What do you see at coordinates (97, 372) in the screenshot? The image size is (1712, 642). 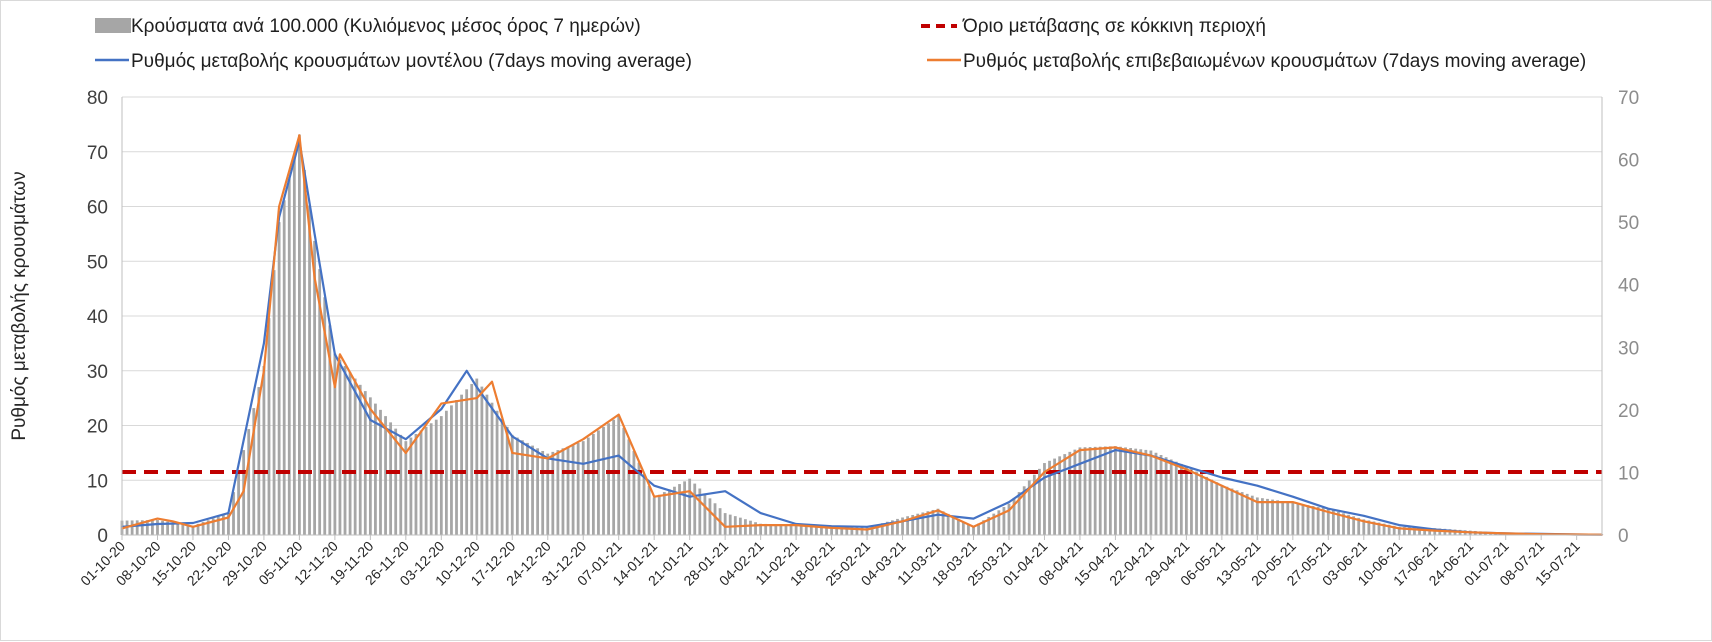 I see `y-tick-label: 30` at bounding box center [97, 372].